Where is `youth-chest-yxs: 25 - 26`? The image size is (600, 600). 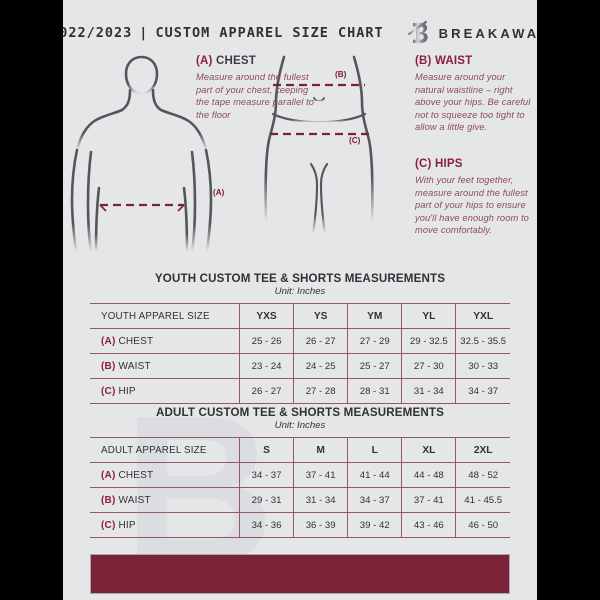
youth-chest-yxs: 25 - 26 is located at coordinates (267, 341).